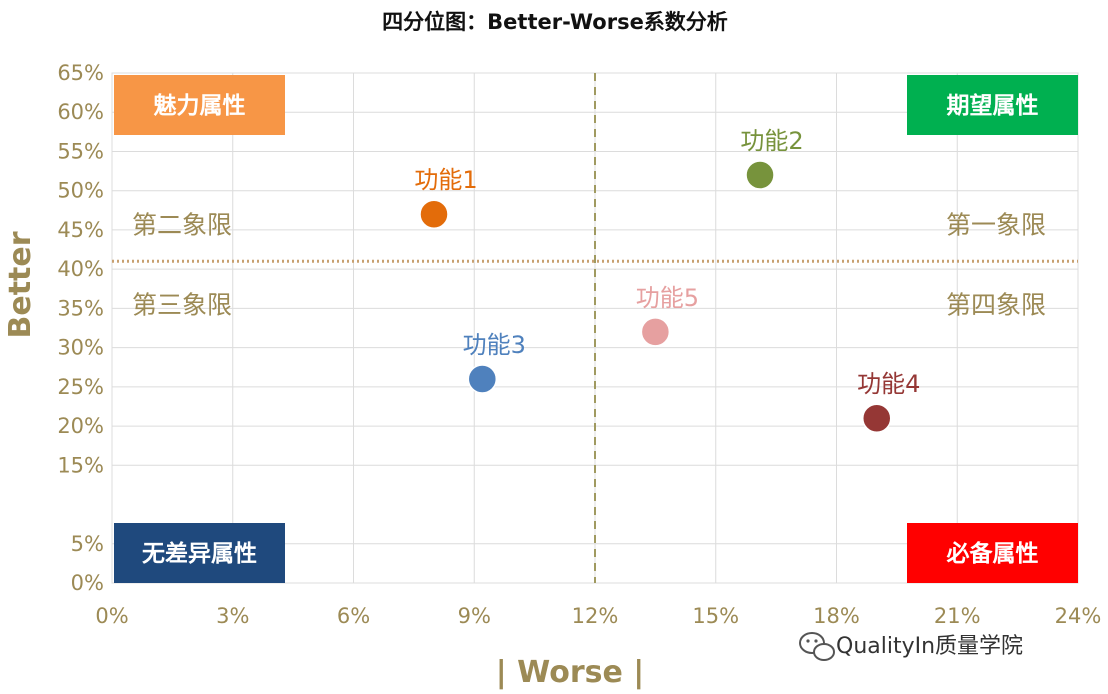 This screenshot has width=1108, height=694. I want to click on y-tick-label: 25%, so click(80, 387).